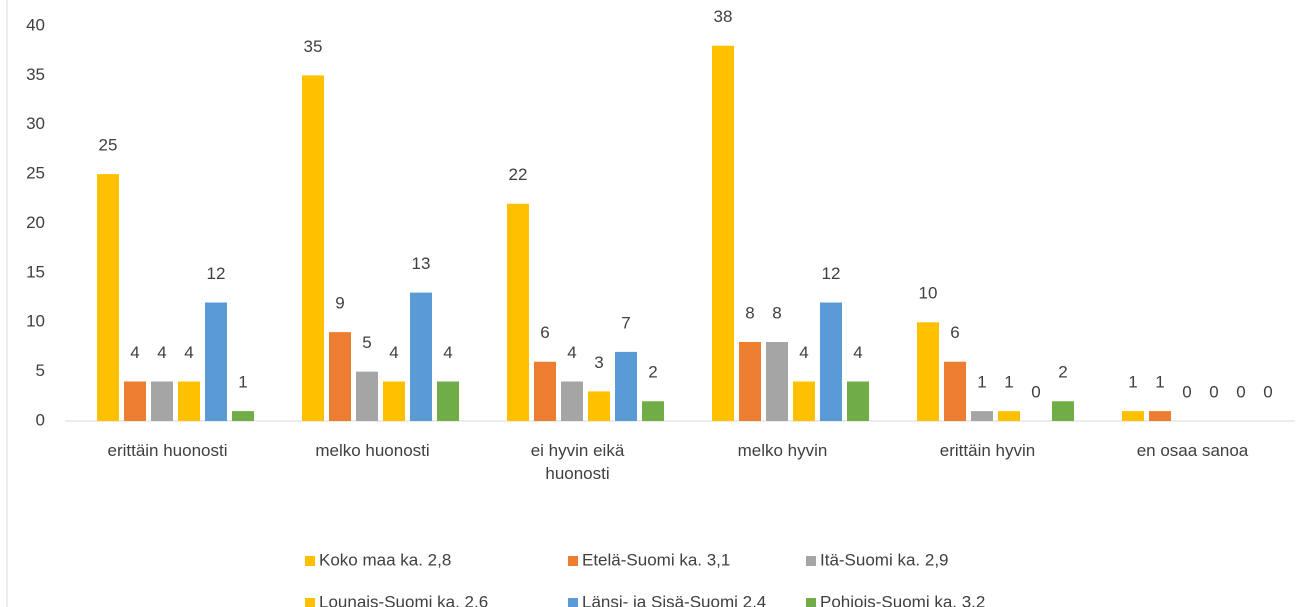  What do you see at coordinates (40, 370) in the screenshot?
I see `y-tick-label: 5` at bounding box center [40, 370].